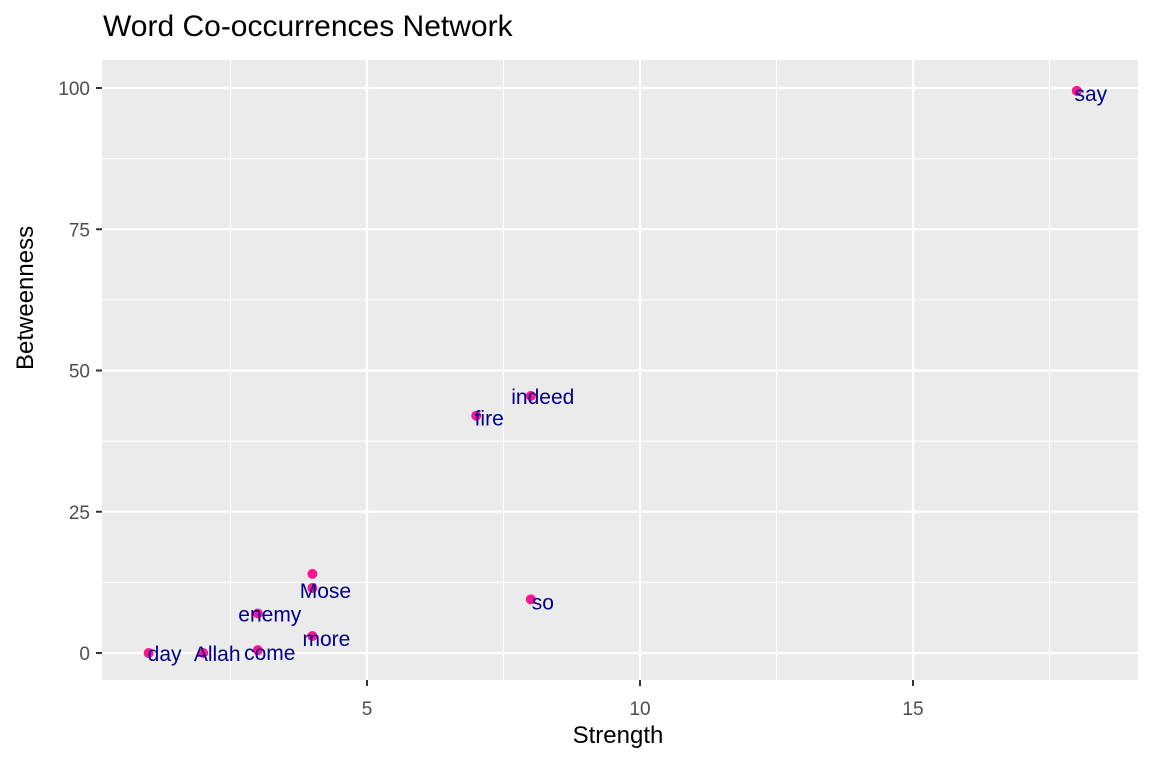  I want to click on point-label: indeed, so click(542, 397).